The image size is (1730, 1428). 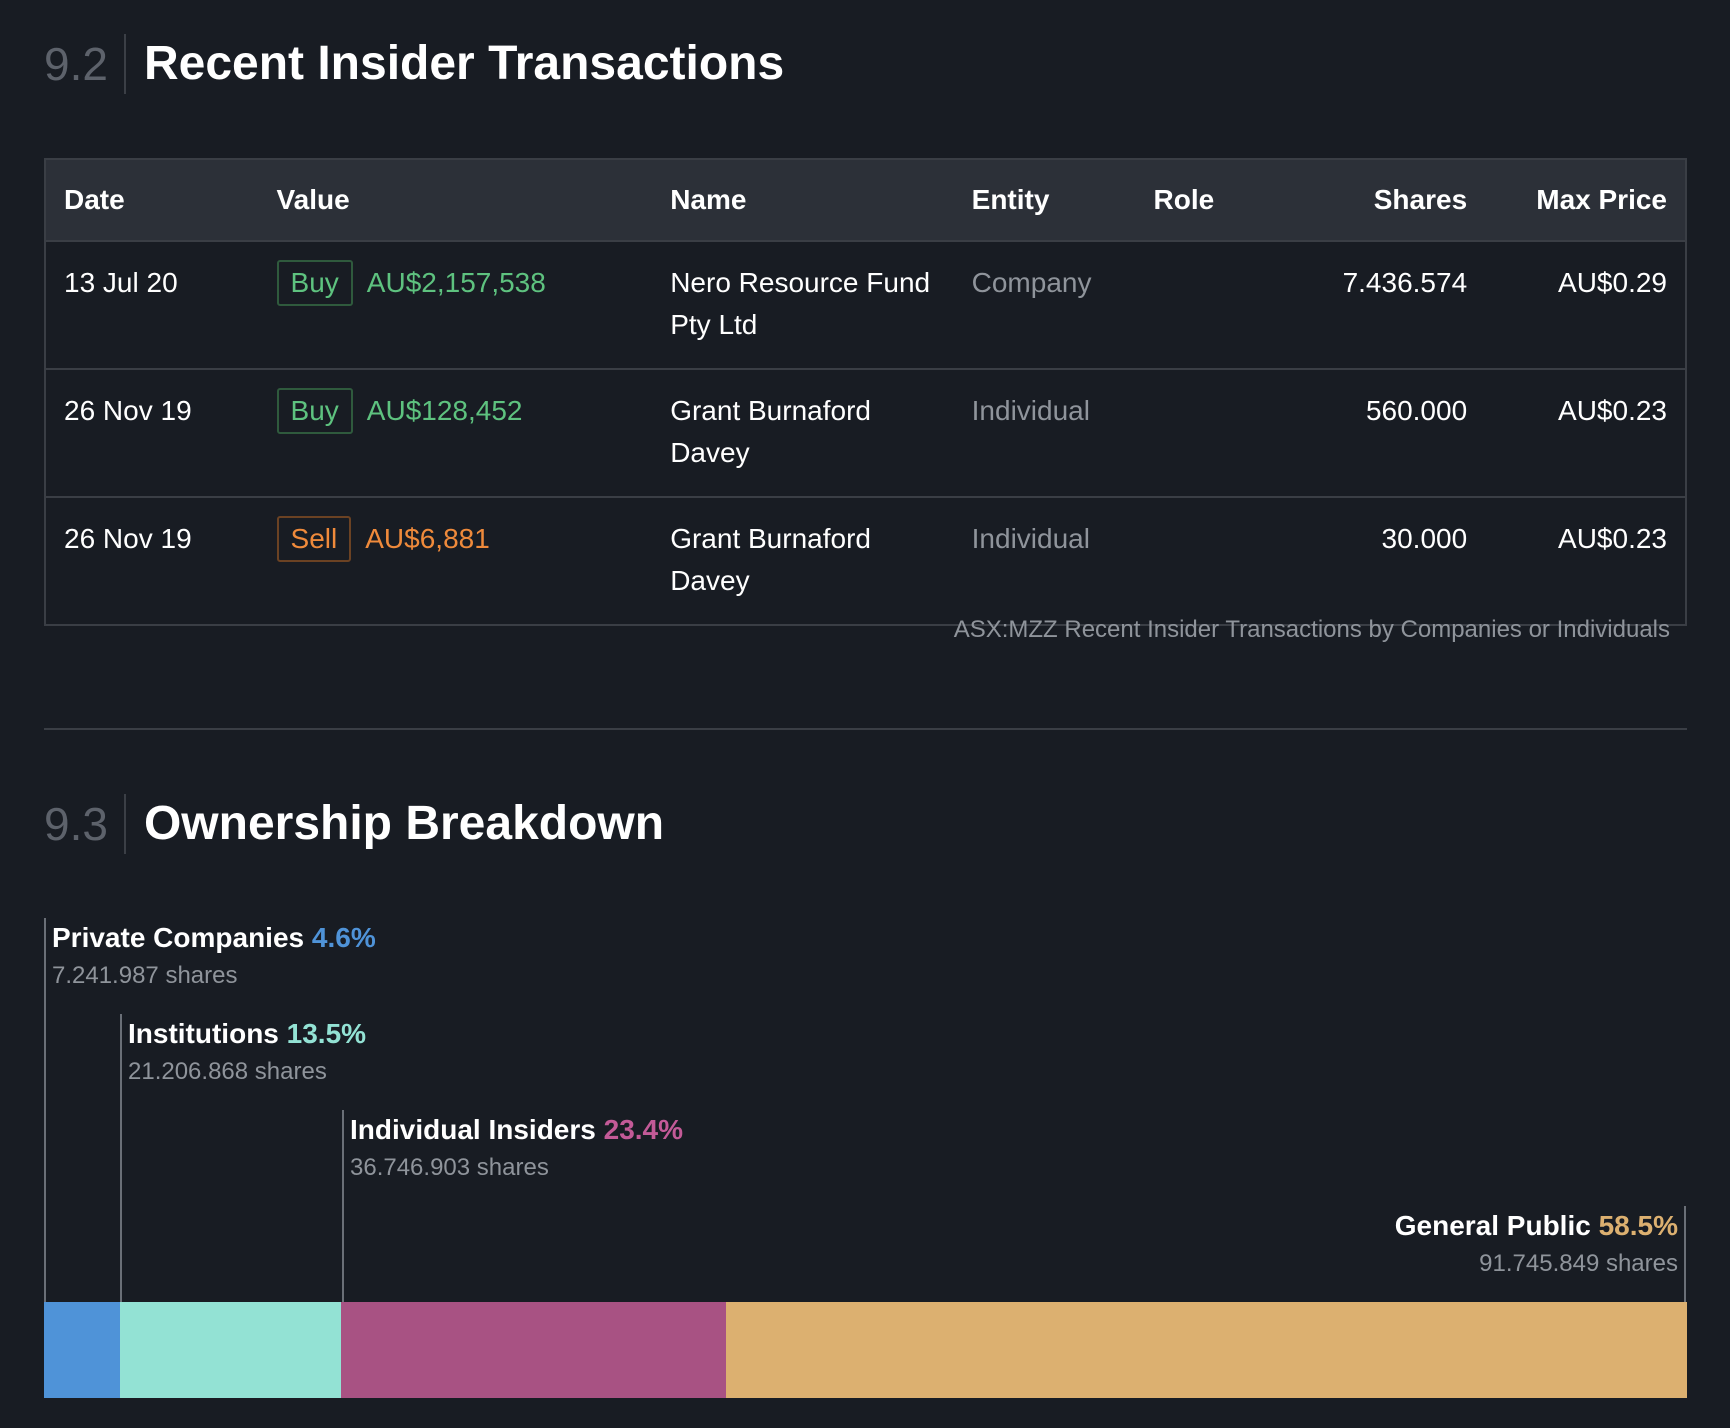 What do you see at coordinates (178, 937) in the screenshot?
I see `ownership-name: Private Companies` at bounding box center [178, 937].